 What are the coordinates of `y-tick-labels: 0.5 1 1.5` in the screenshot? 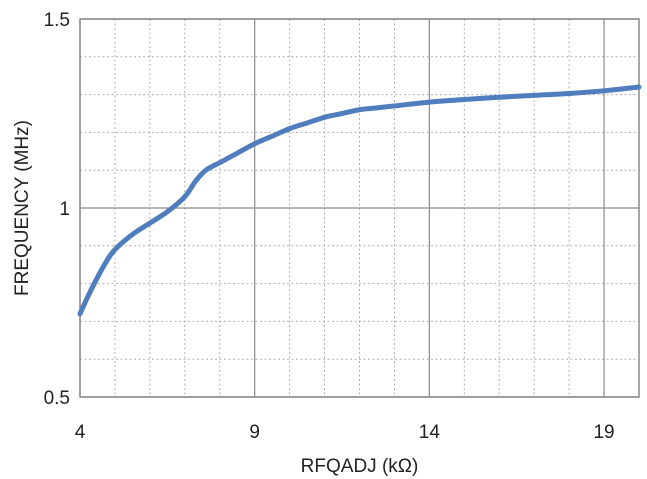 It's located at (57, 209).